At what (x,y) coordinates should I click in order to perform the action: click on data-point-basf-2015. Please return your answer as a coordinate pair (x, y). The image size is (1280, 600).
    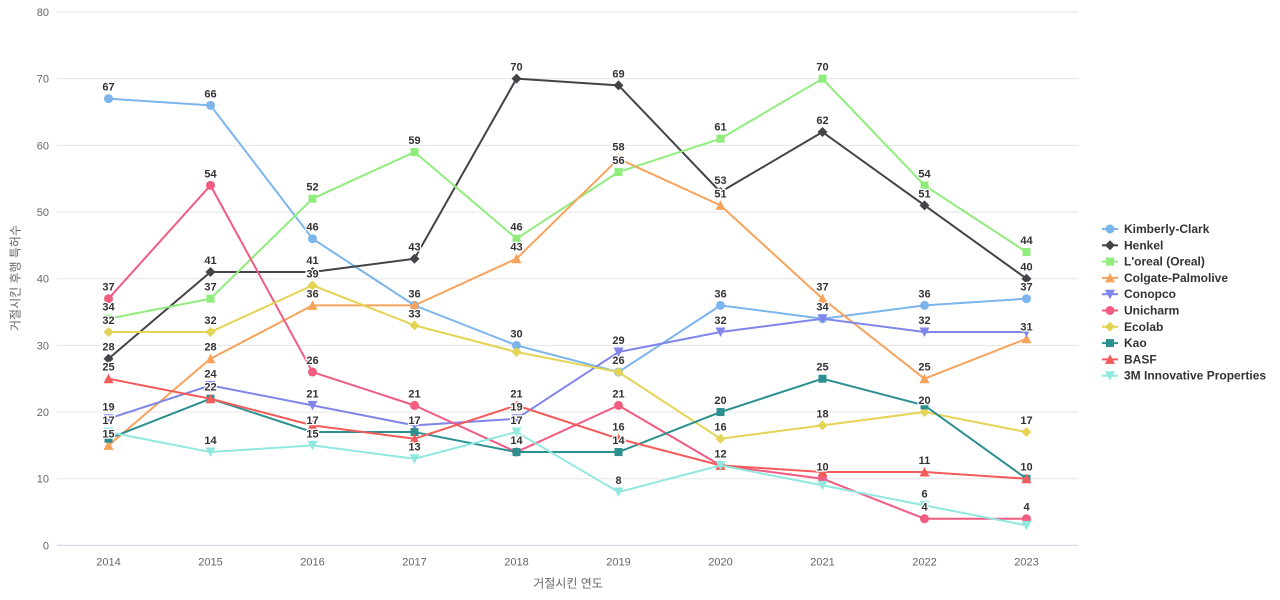
    Looking at the image, I should click on (210, 398).